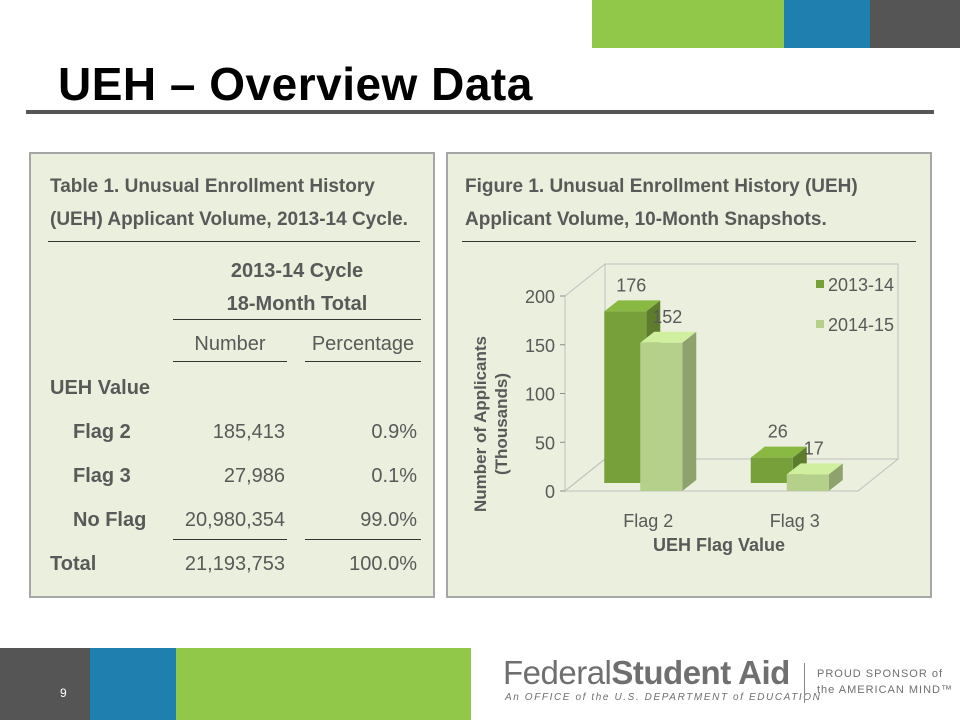 Image resolution: width=960 pixels, height=720 pixels. What do you see at coordinates (297, 271) in the screenshot?
I see `group-header-line1: 2013-14 Cycle` at bounding box center [297, 271].